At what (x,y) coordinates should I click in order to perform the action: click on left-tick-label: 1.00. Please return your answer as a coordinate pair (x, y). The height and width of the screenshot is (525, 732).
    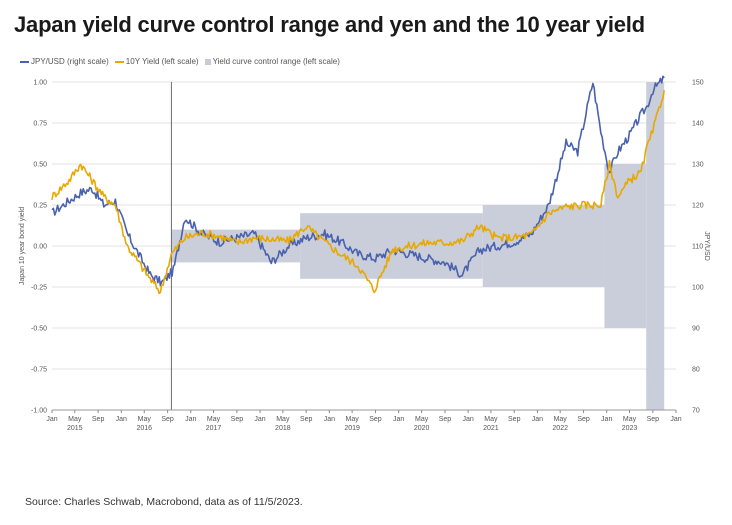
    Looking at the image, I should click on (40, 83).